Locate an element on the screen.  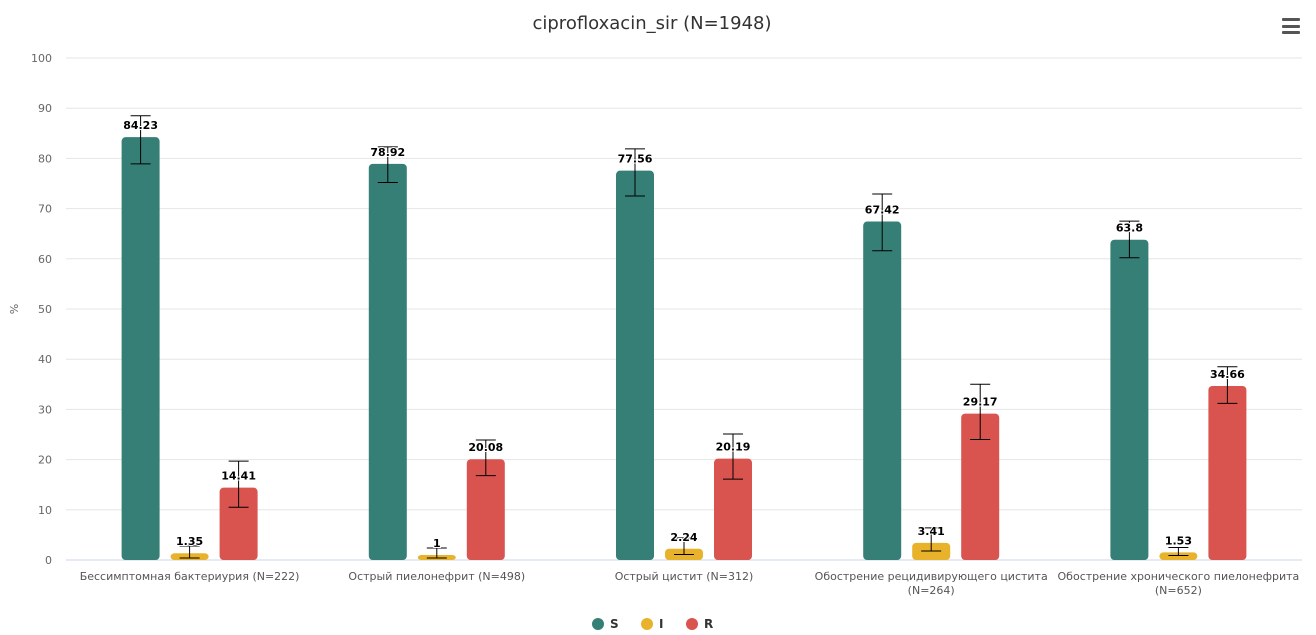
legend-label: I is located at coordinates (661, 624).